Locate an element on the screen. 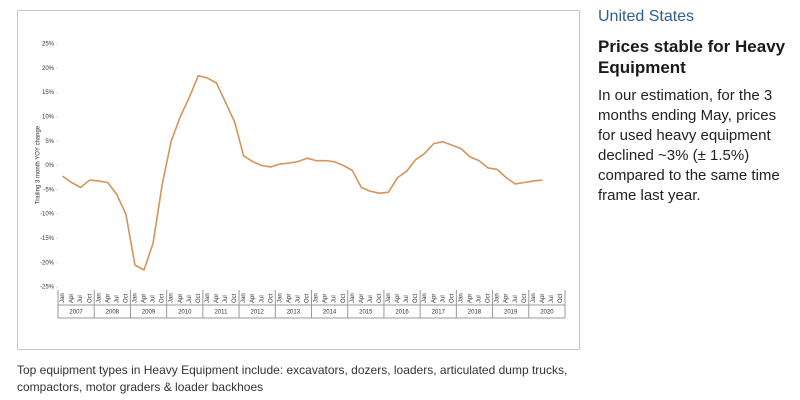 This screenshot has width=800, height=400. y-tick-label: -15% is located at coordinates (47, 239).